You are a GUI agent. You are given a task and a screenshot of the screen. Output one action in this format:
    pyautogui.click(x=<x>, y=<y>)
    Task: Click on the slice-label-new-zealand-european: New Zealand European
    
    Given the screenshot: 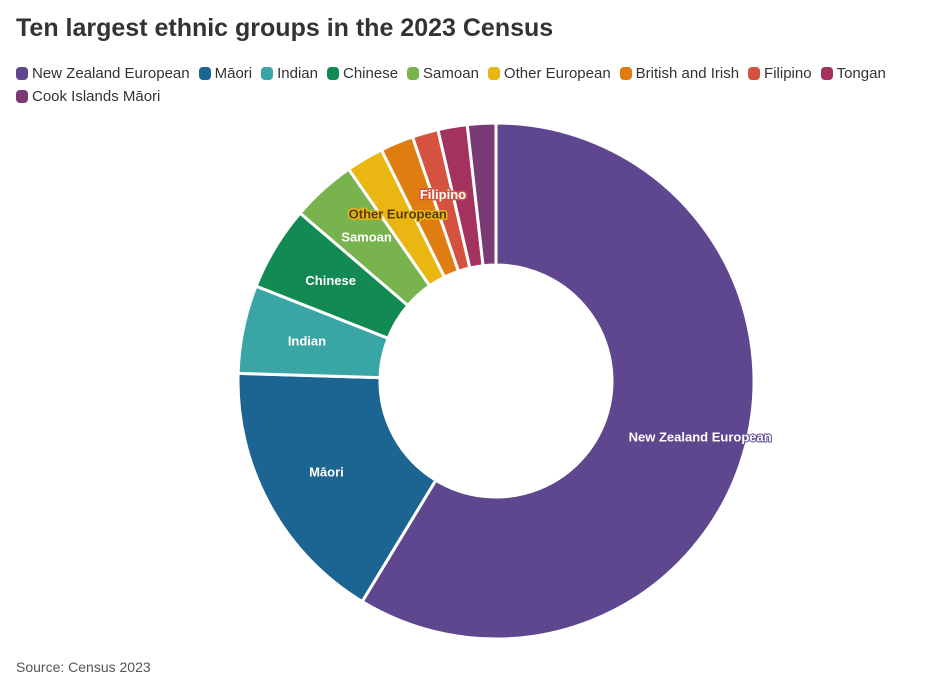 What is the action you would take?
    pyautogui.click(x=700, y=437)
    